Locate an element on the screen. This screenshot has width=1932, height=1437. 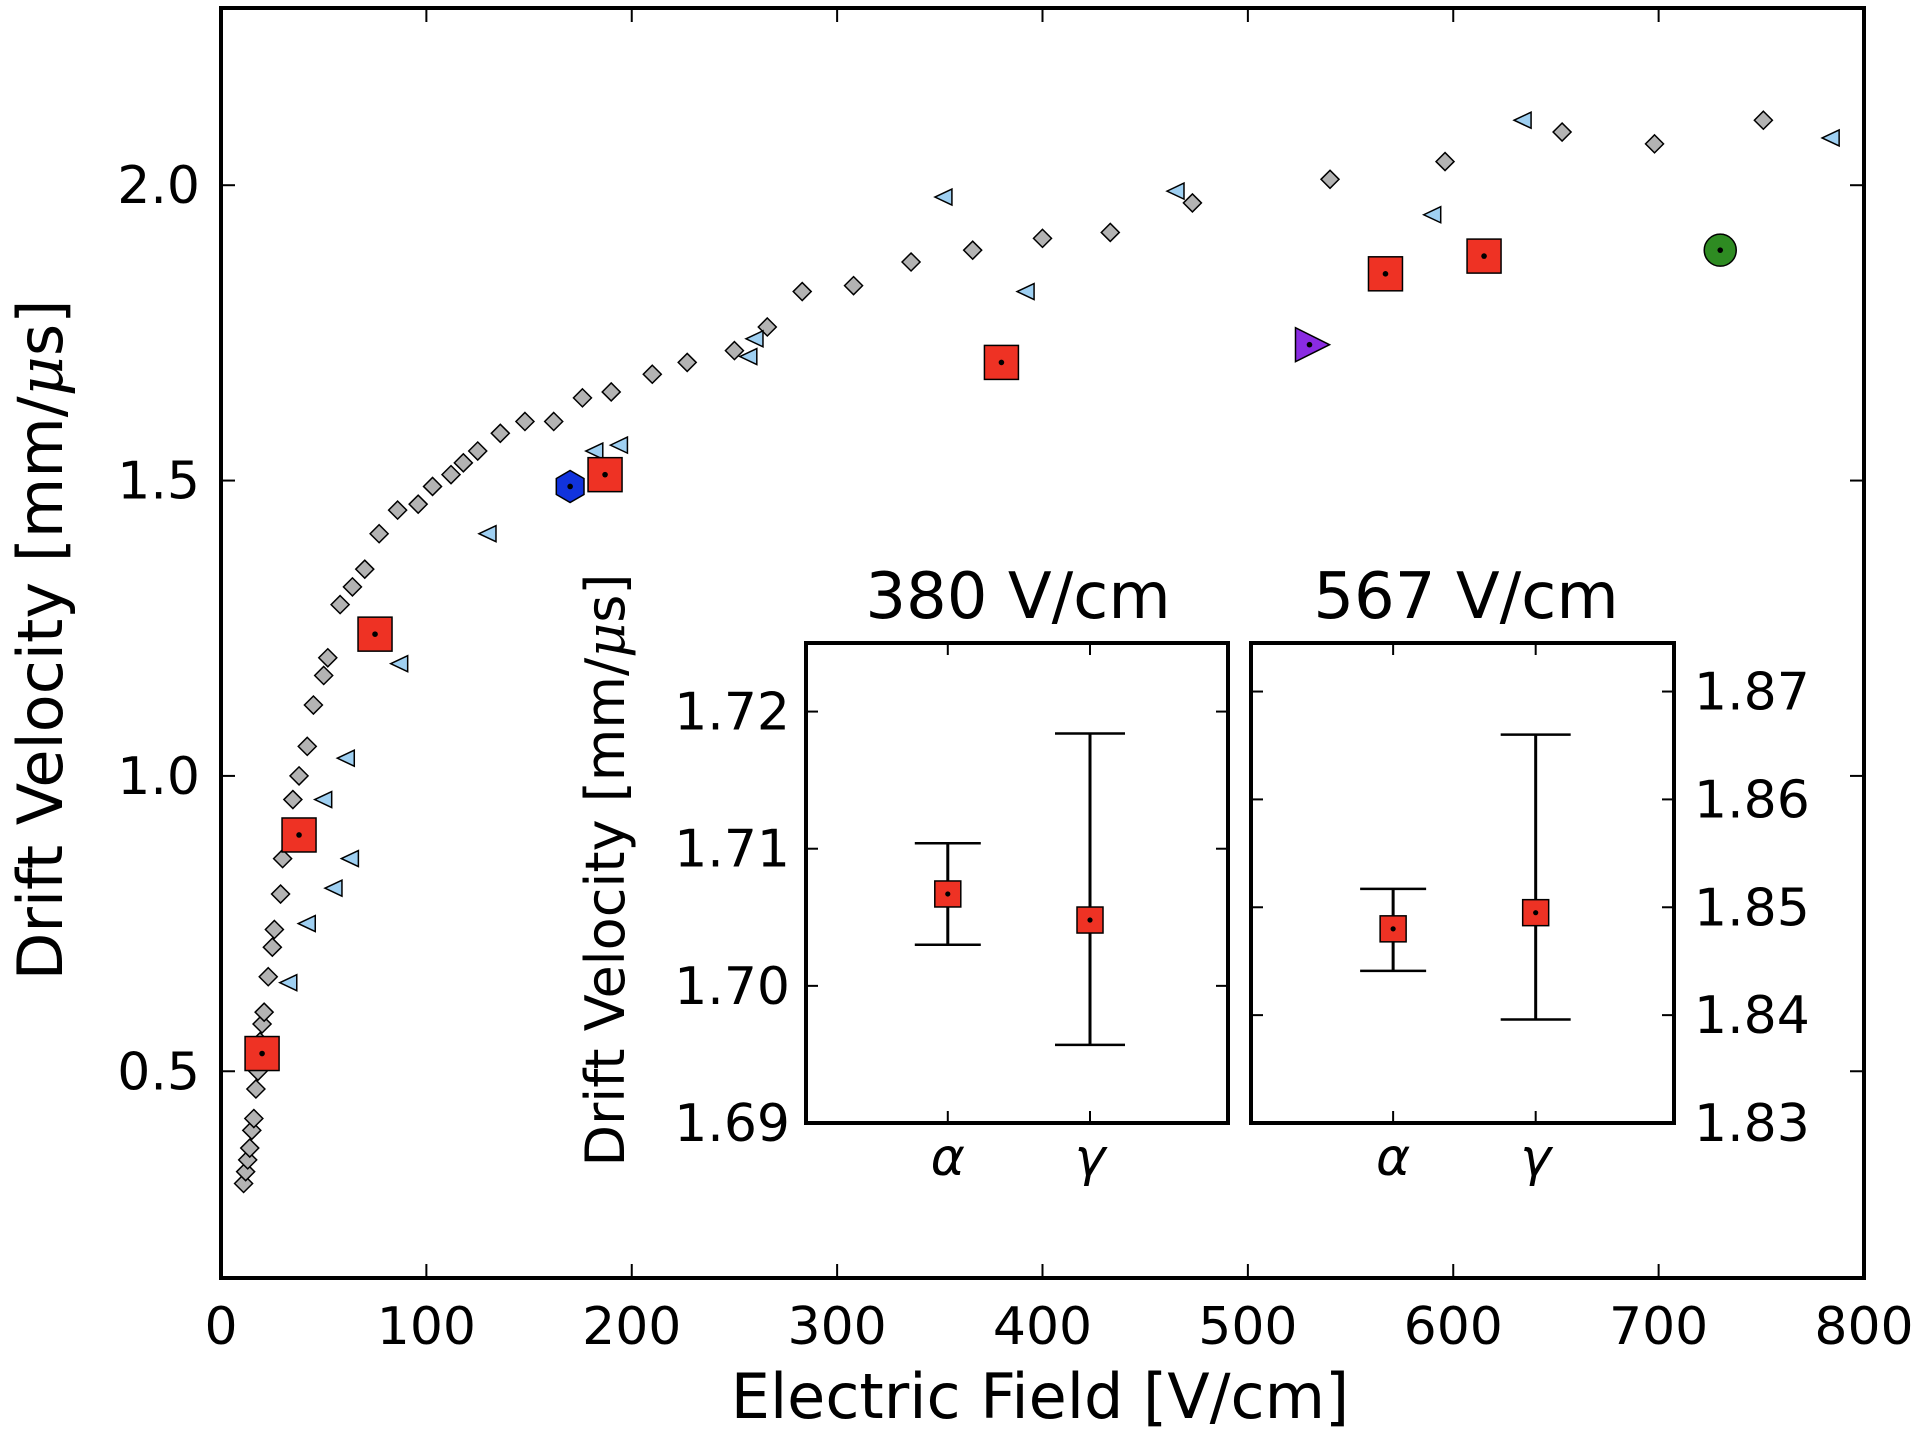
inset-y-tick-label: 1.72 is located at coordinates (732, 713).